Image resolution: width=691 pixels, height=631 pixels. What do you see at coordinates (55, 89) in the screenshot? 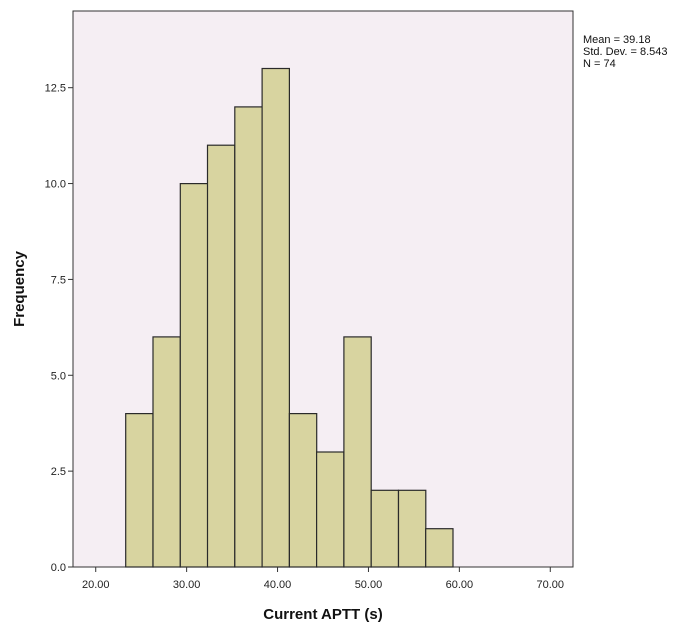
I see `y-tick-label: 12.5` at bounding box center [55, 89].